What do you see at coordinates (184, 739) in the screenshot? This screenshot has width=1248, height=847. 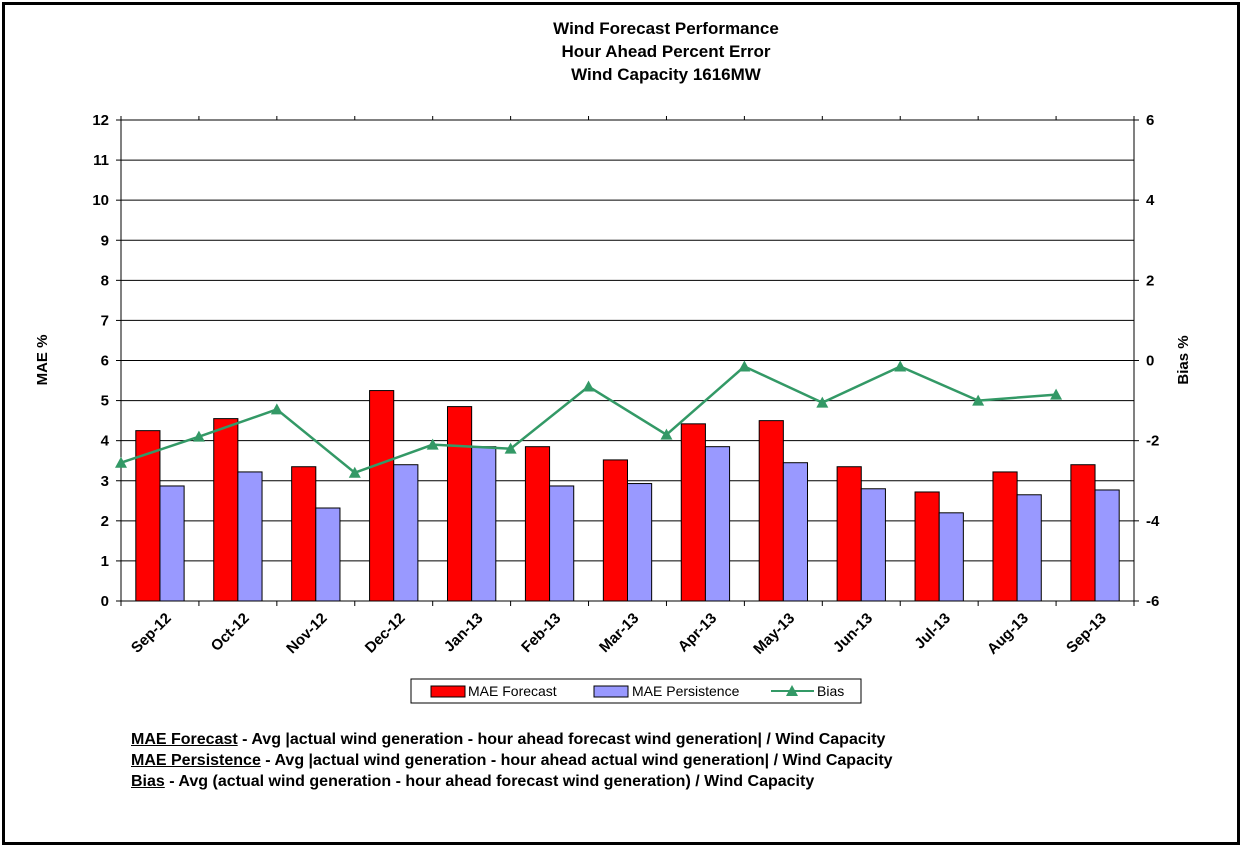 I see `note-term: MAE Forecast` at bounding box center [184, 739].